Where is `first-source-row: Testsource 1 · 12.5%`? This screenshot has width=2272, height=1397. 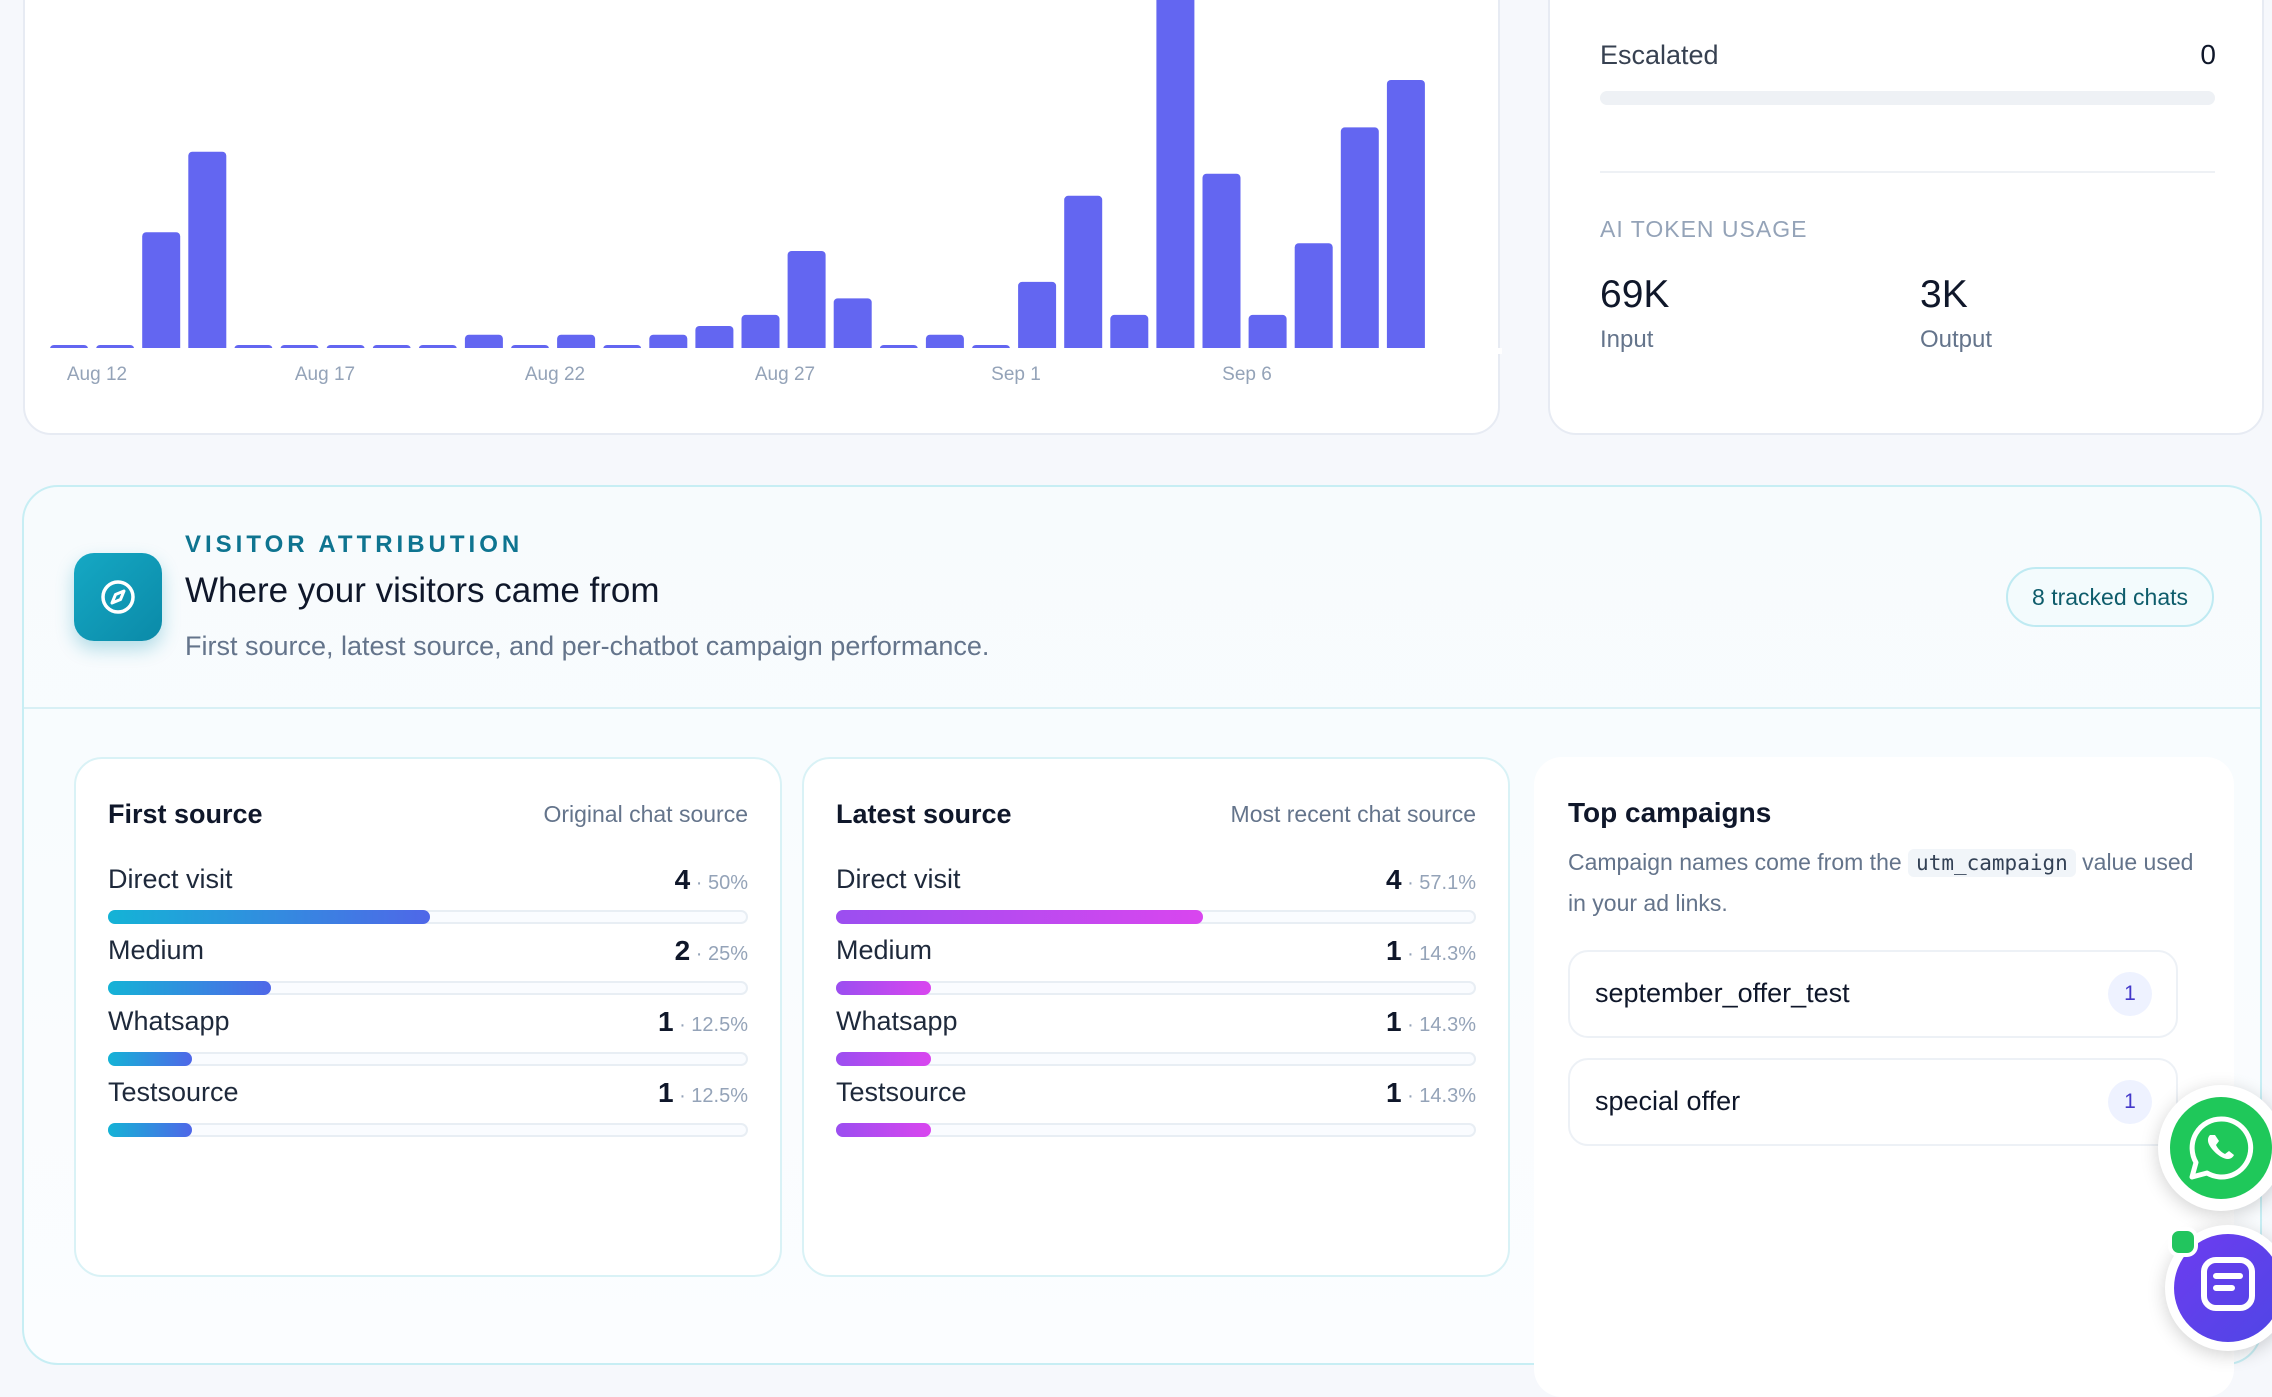 first-source-row: Testsource 1 · 12.5% is located at coordinates (428, 1112).